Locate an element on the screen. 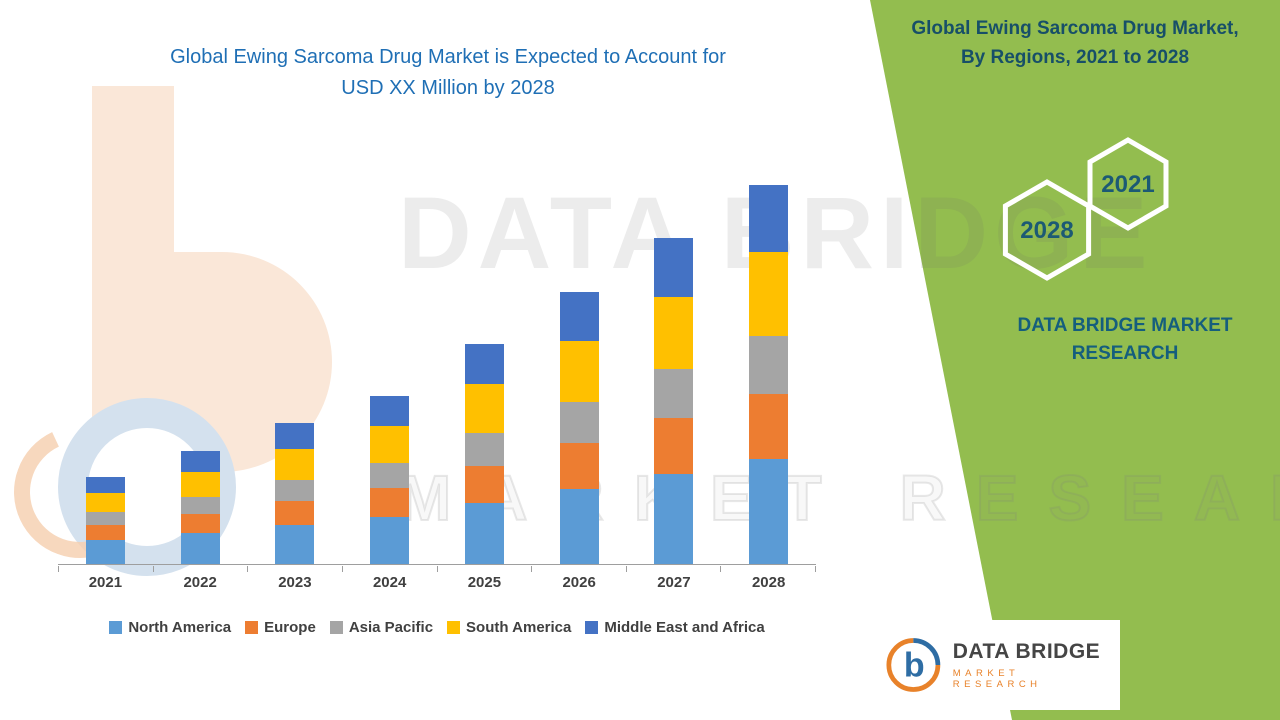 This screenshot has width=1280, height=720. segment-middle-east-and-africa-2028 is located at coordinates (769, 218).